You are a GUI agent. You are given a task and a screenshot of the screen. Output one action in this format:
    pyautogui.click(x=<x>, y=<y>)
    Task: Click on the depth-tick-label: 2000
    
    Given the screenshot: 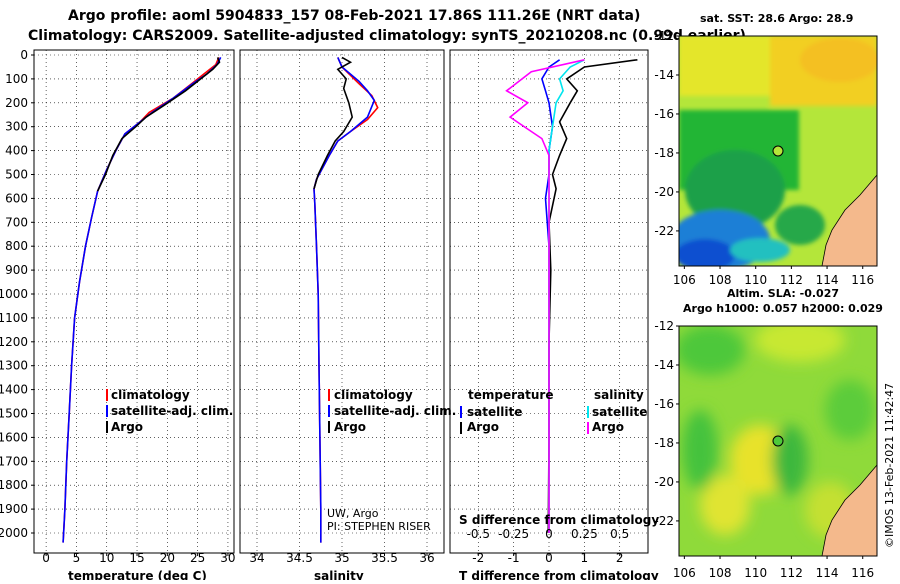 What is the action you would take?
    pyautogui.click(x=14, y=533)
    